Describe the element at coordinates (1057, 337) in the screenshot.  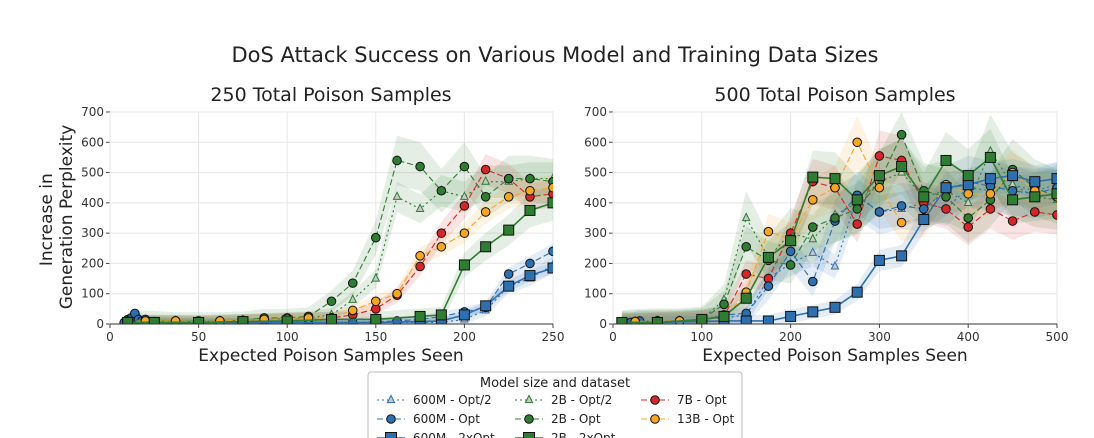
I see `x-tick-label: 500` at that location.